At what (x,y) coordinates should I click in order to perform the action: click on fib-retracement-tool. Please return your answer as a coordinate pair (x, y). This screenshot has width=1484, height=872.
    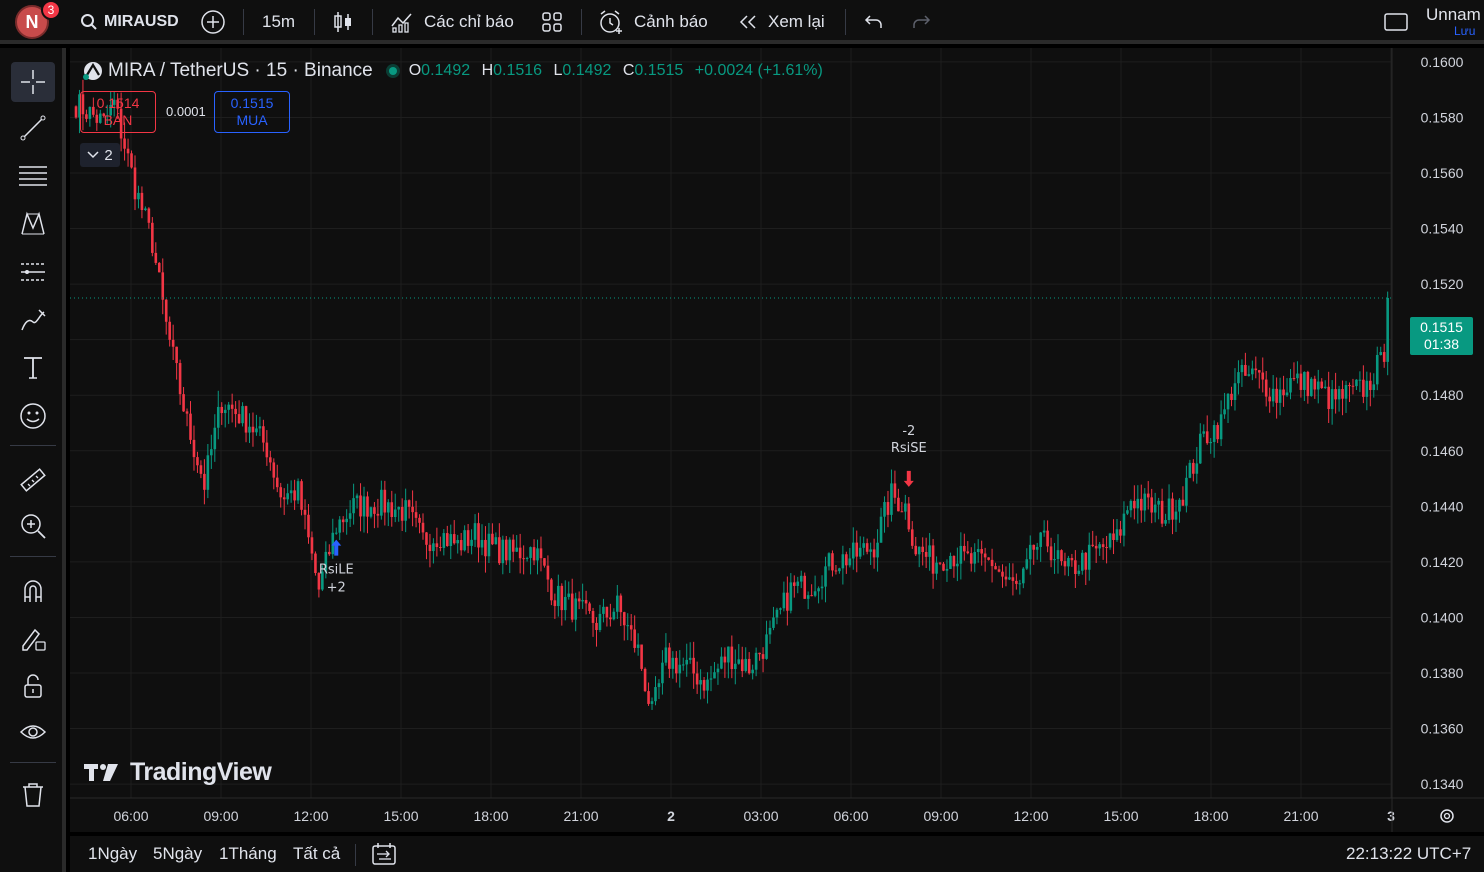
    Looking at the image, I should click on (33, 176).